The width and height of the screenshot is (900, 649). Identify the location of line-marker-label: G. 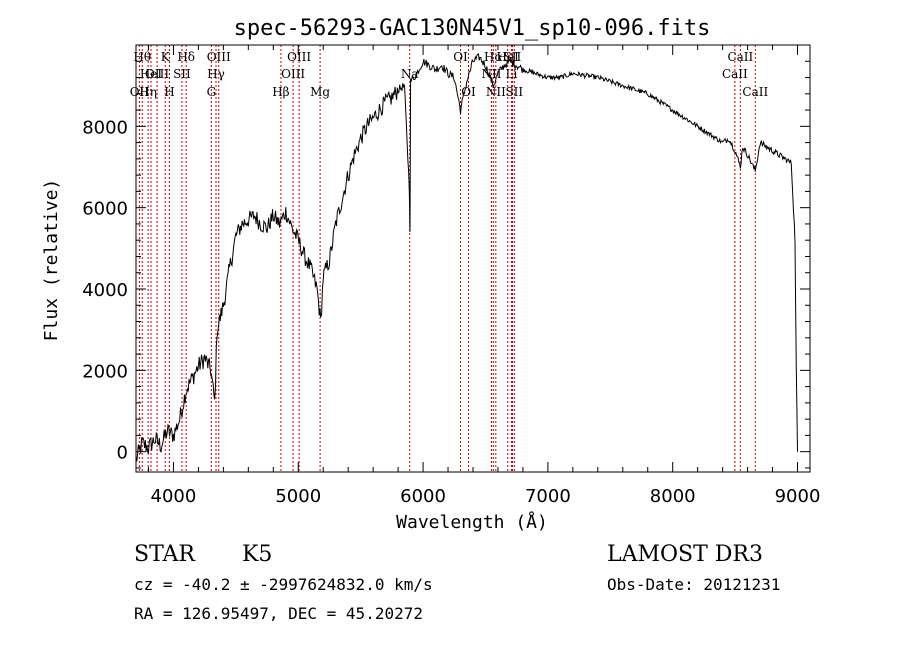
(212, 92).